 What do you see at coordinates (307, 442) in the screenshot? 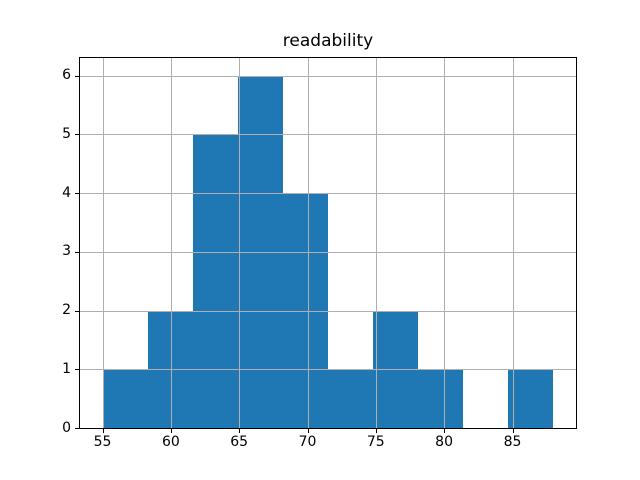
I see `x-tick-label: 70` at bounding box center [307, 442].